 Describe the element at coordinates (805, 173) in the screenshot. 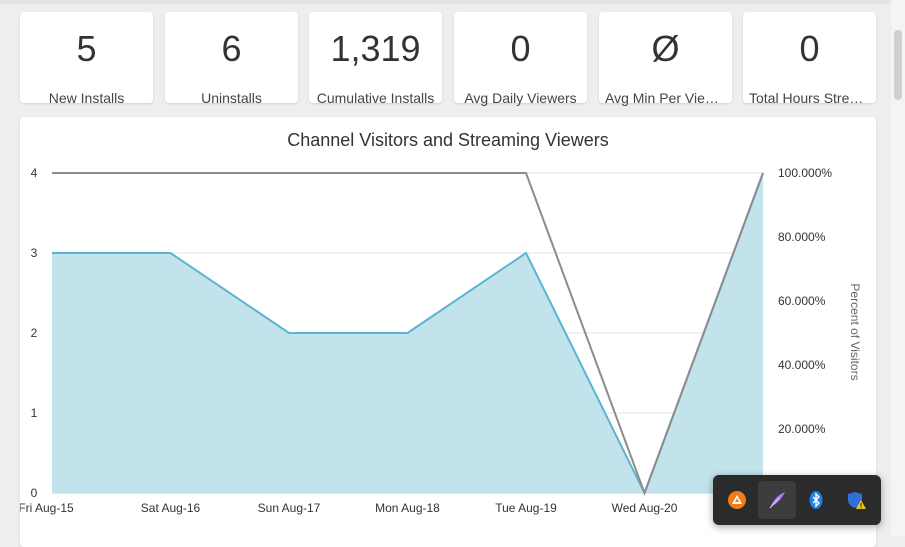

I see `right-tick-label: 100.000%` at that location.